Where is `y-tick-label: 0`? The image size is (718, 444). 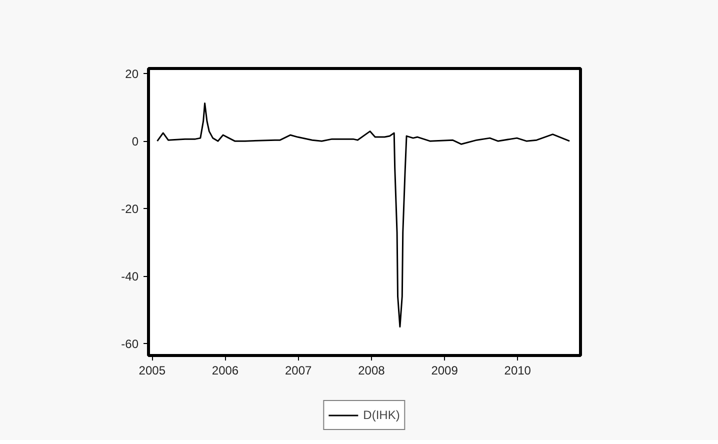
y-tick-label: 0 is located at coordinates (135, 141).